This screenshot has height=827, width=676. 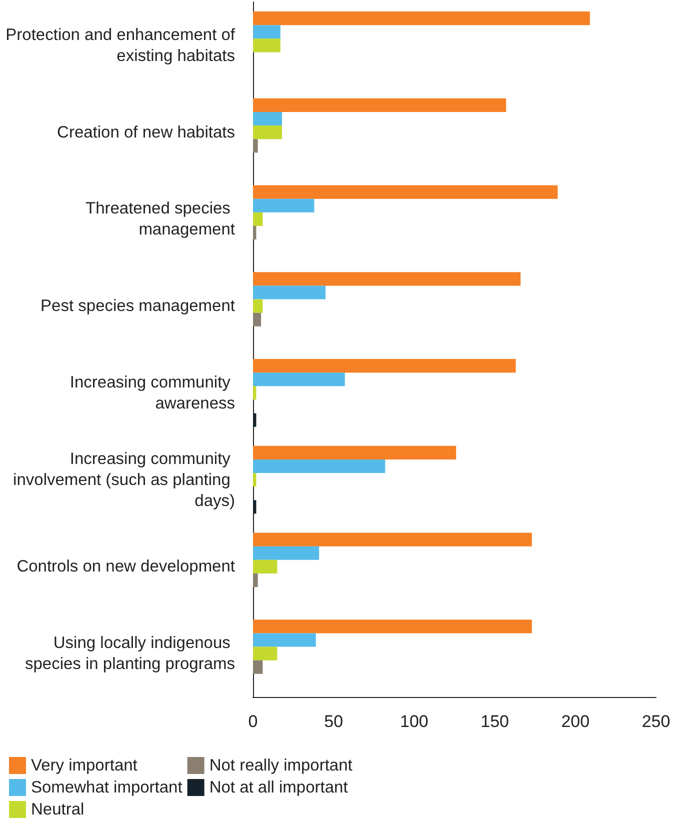 What do you see at coordinates (656, 721) in the screenshot?
I see `x-tick-label: 250` at bounding box center [656, 721].